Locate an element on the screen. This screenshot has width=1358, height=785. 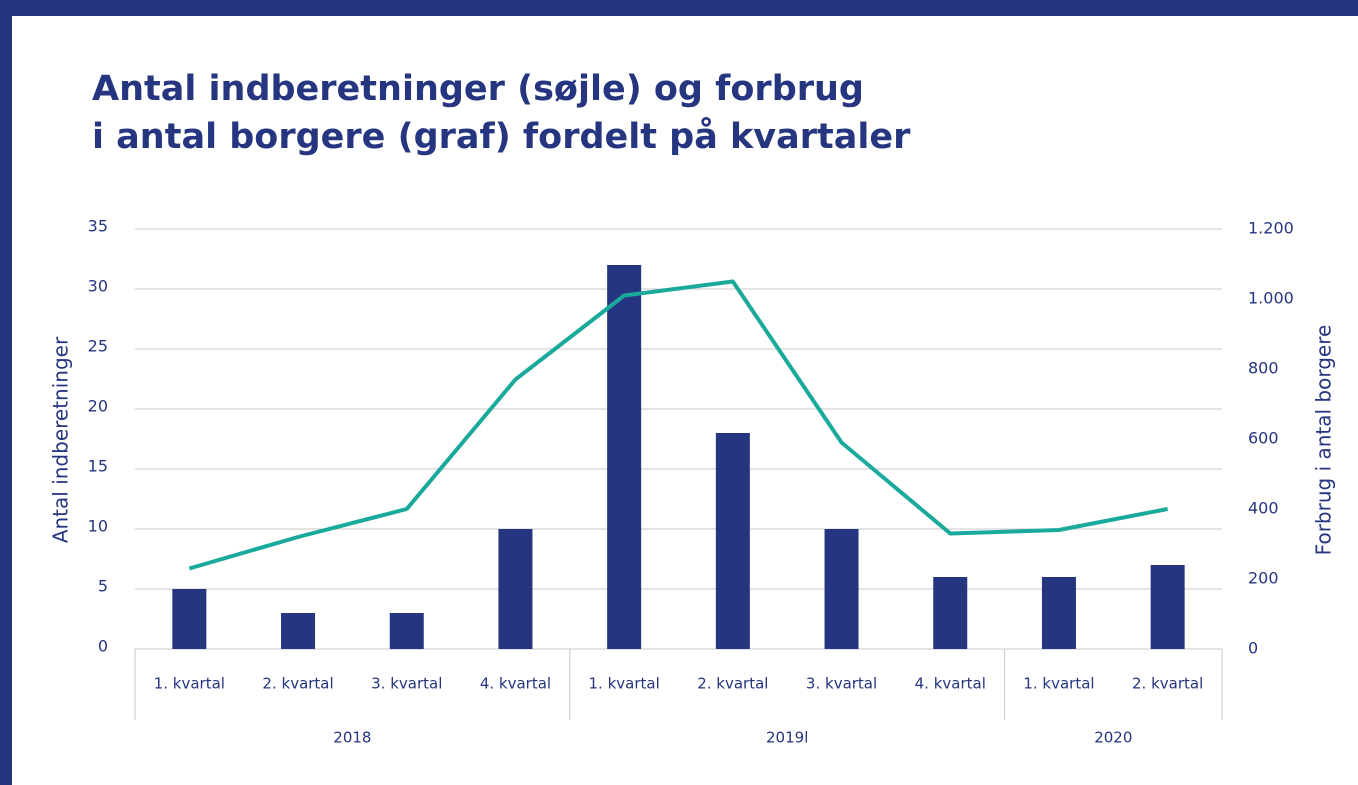
y2-tick-label: 0 is located at coordinates (1253, 648).